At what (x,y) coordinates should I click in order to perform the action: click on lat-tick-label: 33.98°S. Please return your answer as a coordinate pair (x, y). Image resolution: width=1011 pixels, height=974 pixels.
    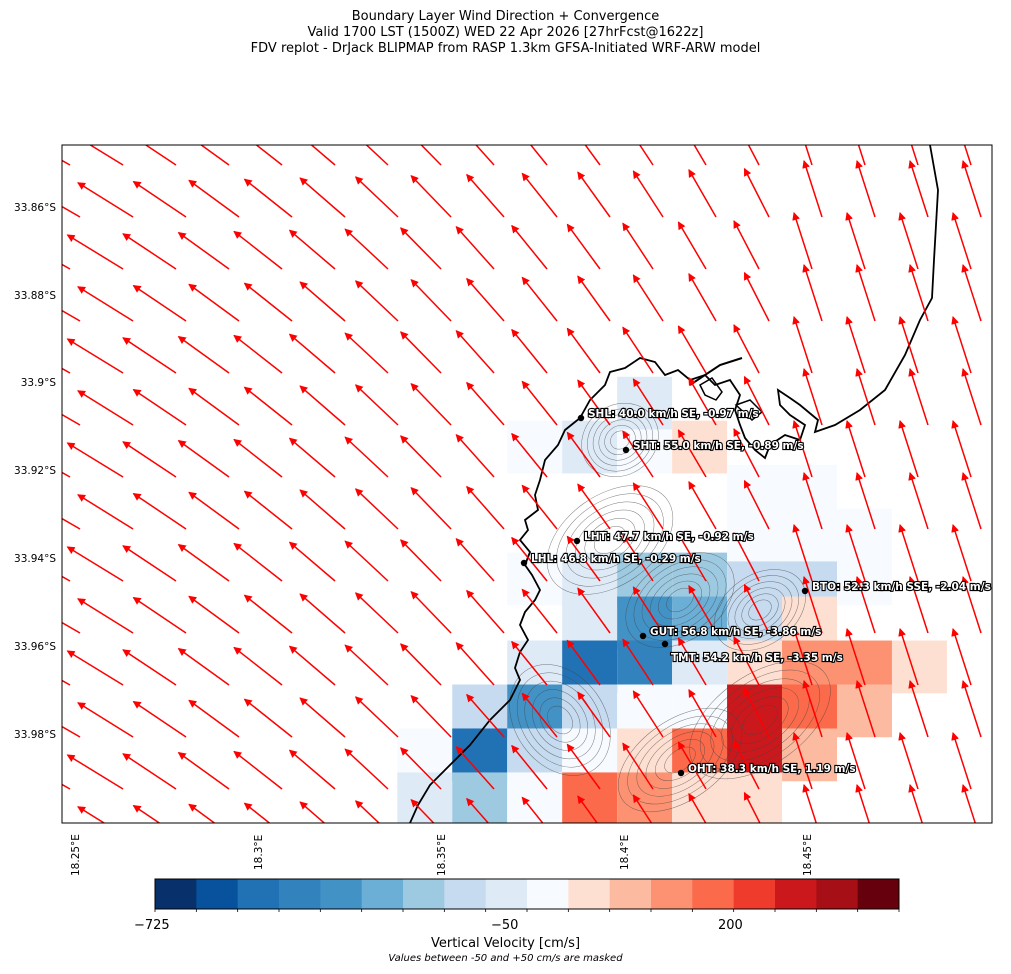
    Looking at the image, I should click on (35, 735).